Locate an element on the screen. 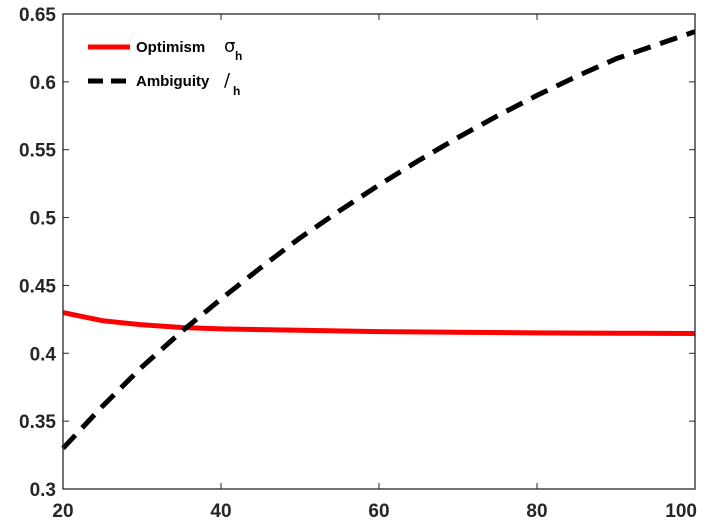 The image size is (715, 525). legend-subscript-optimism: h is located at coordinates (238, 56).